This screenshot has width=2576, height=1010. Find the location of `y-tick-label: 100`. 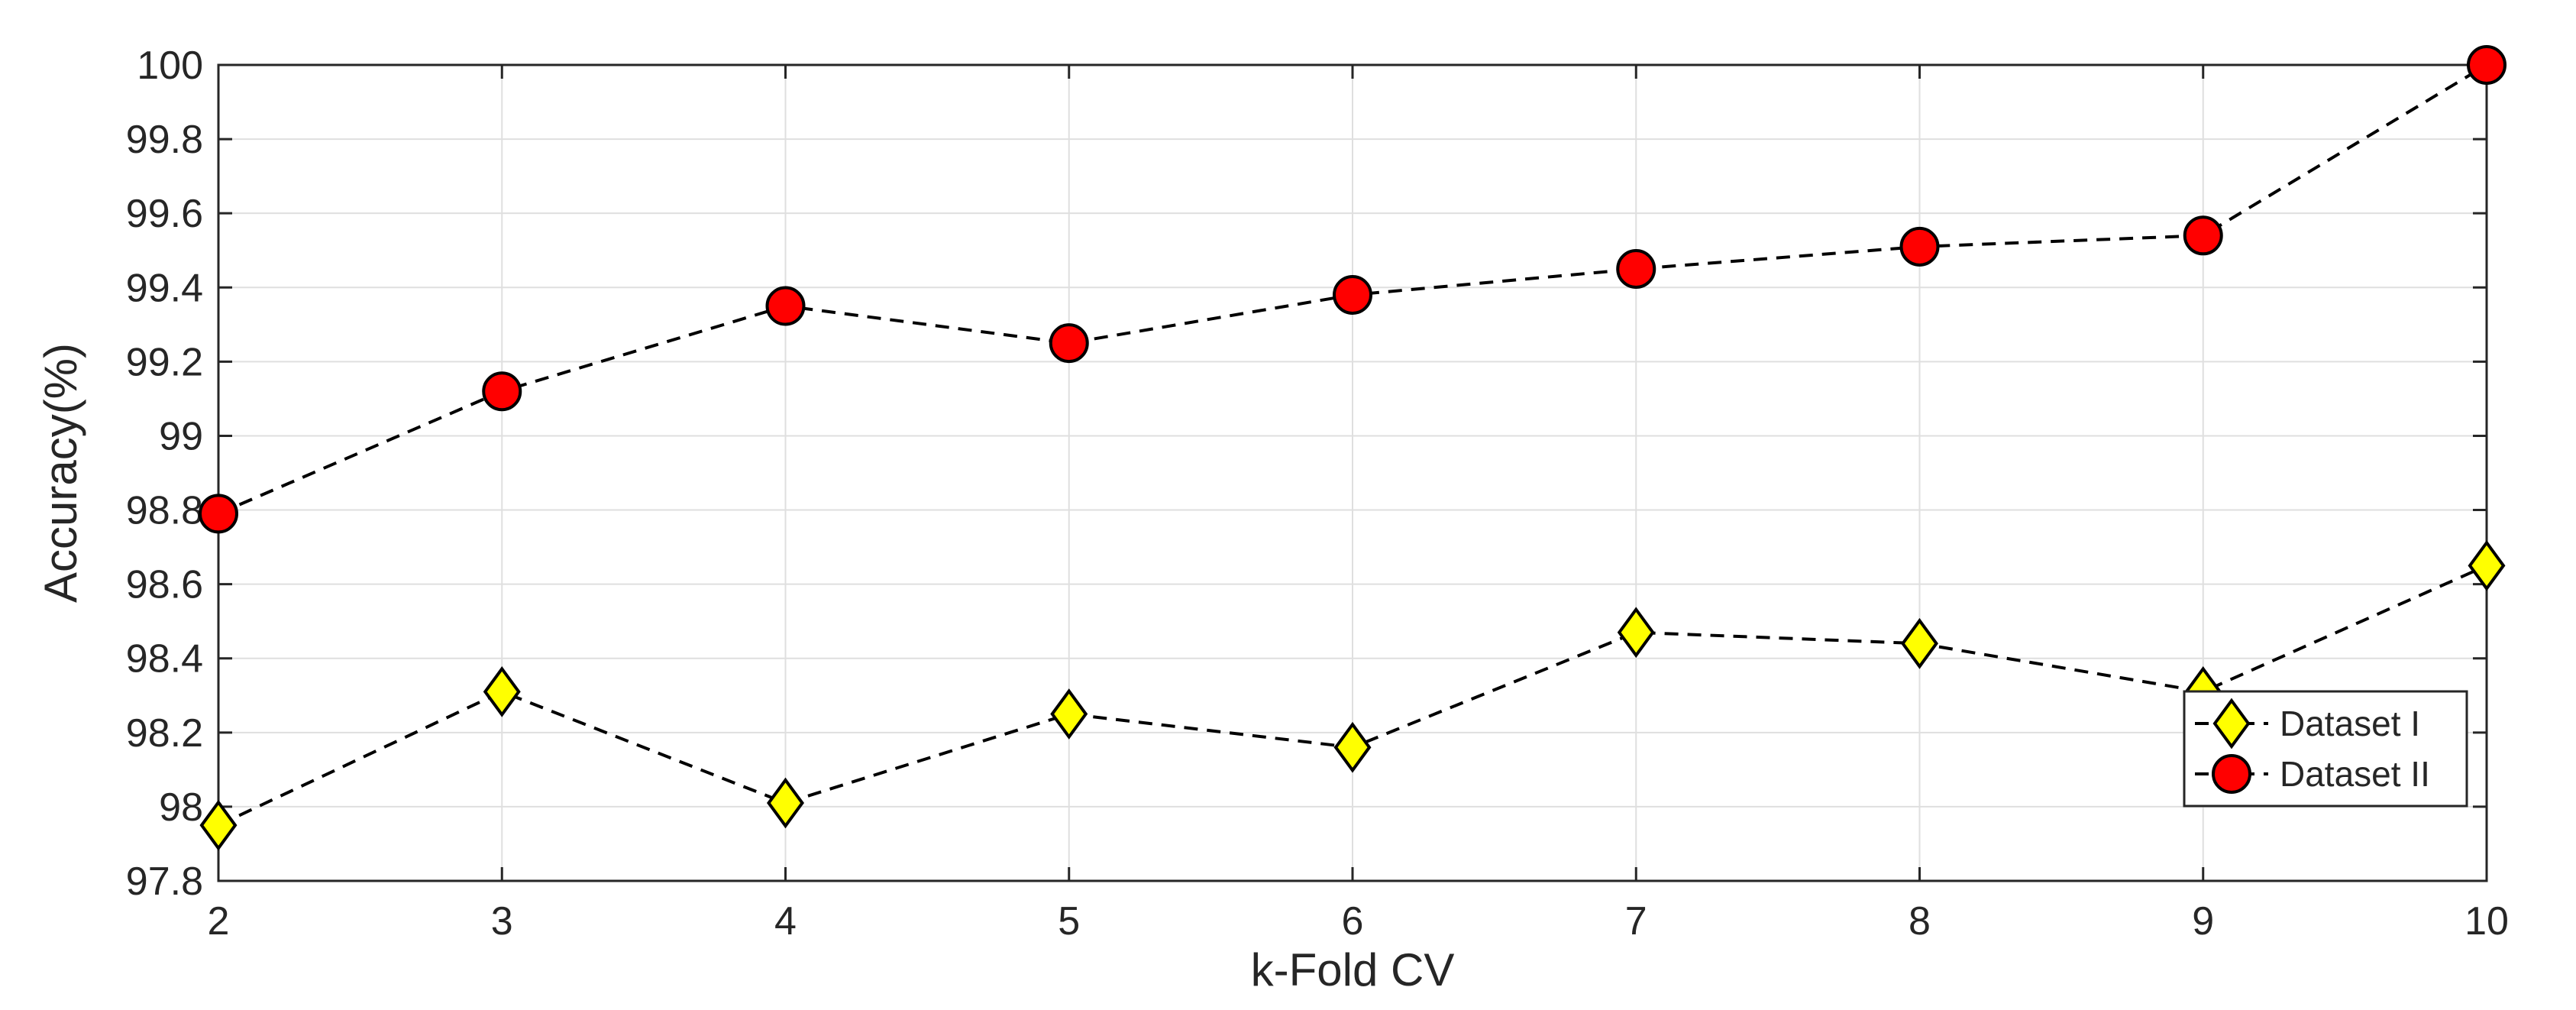

y-tick-label: 100 is located at coordinates (170, 66).